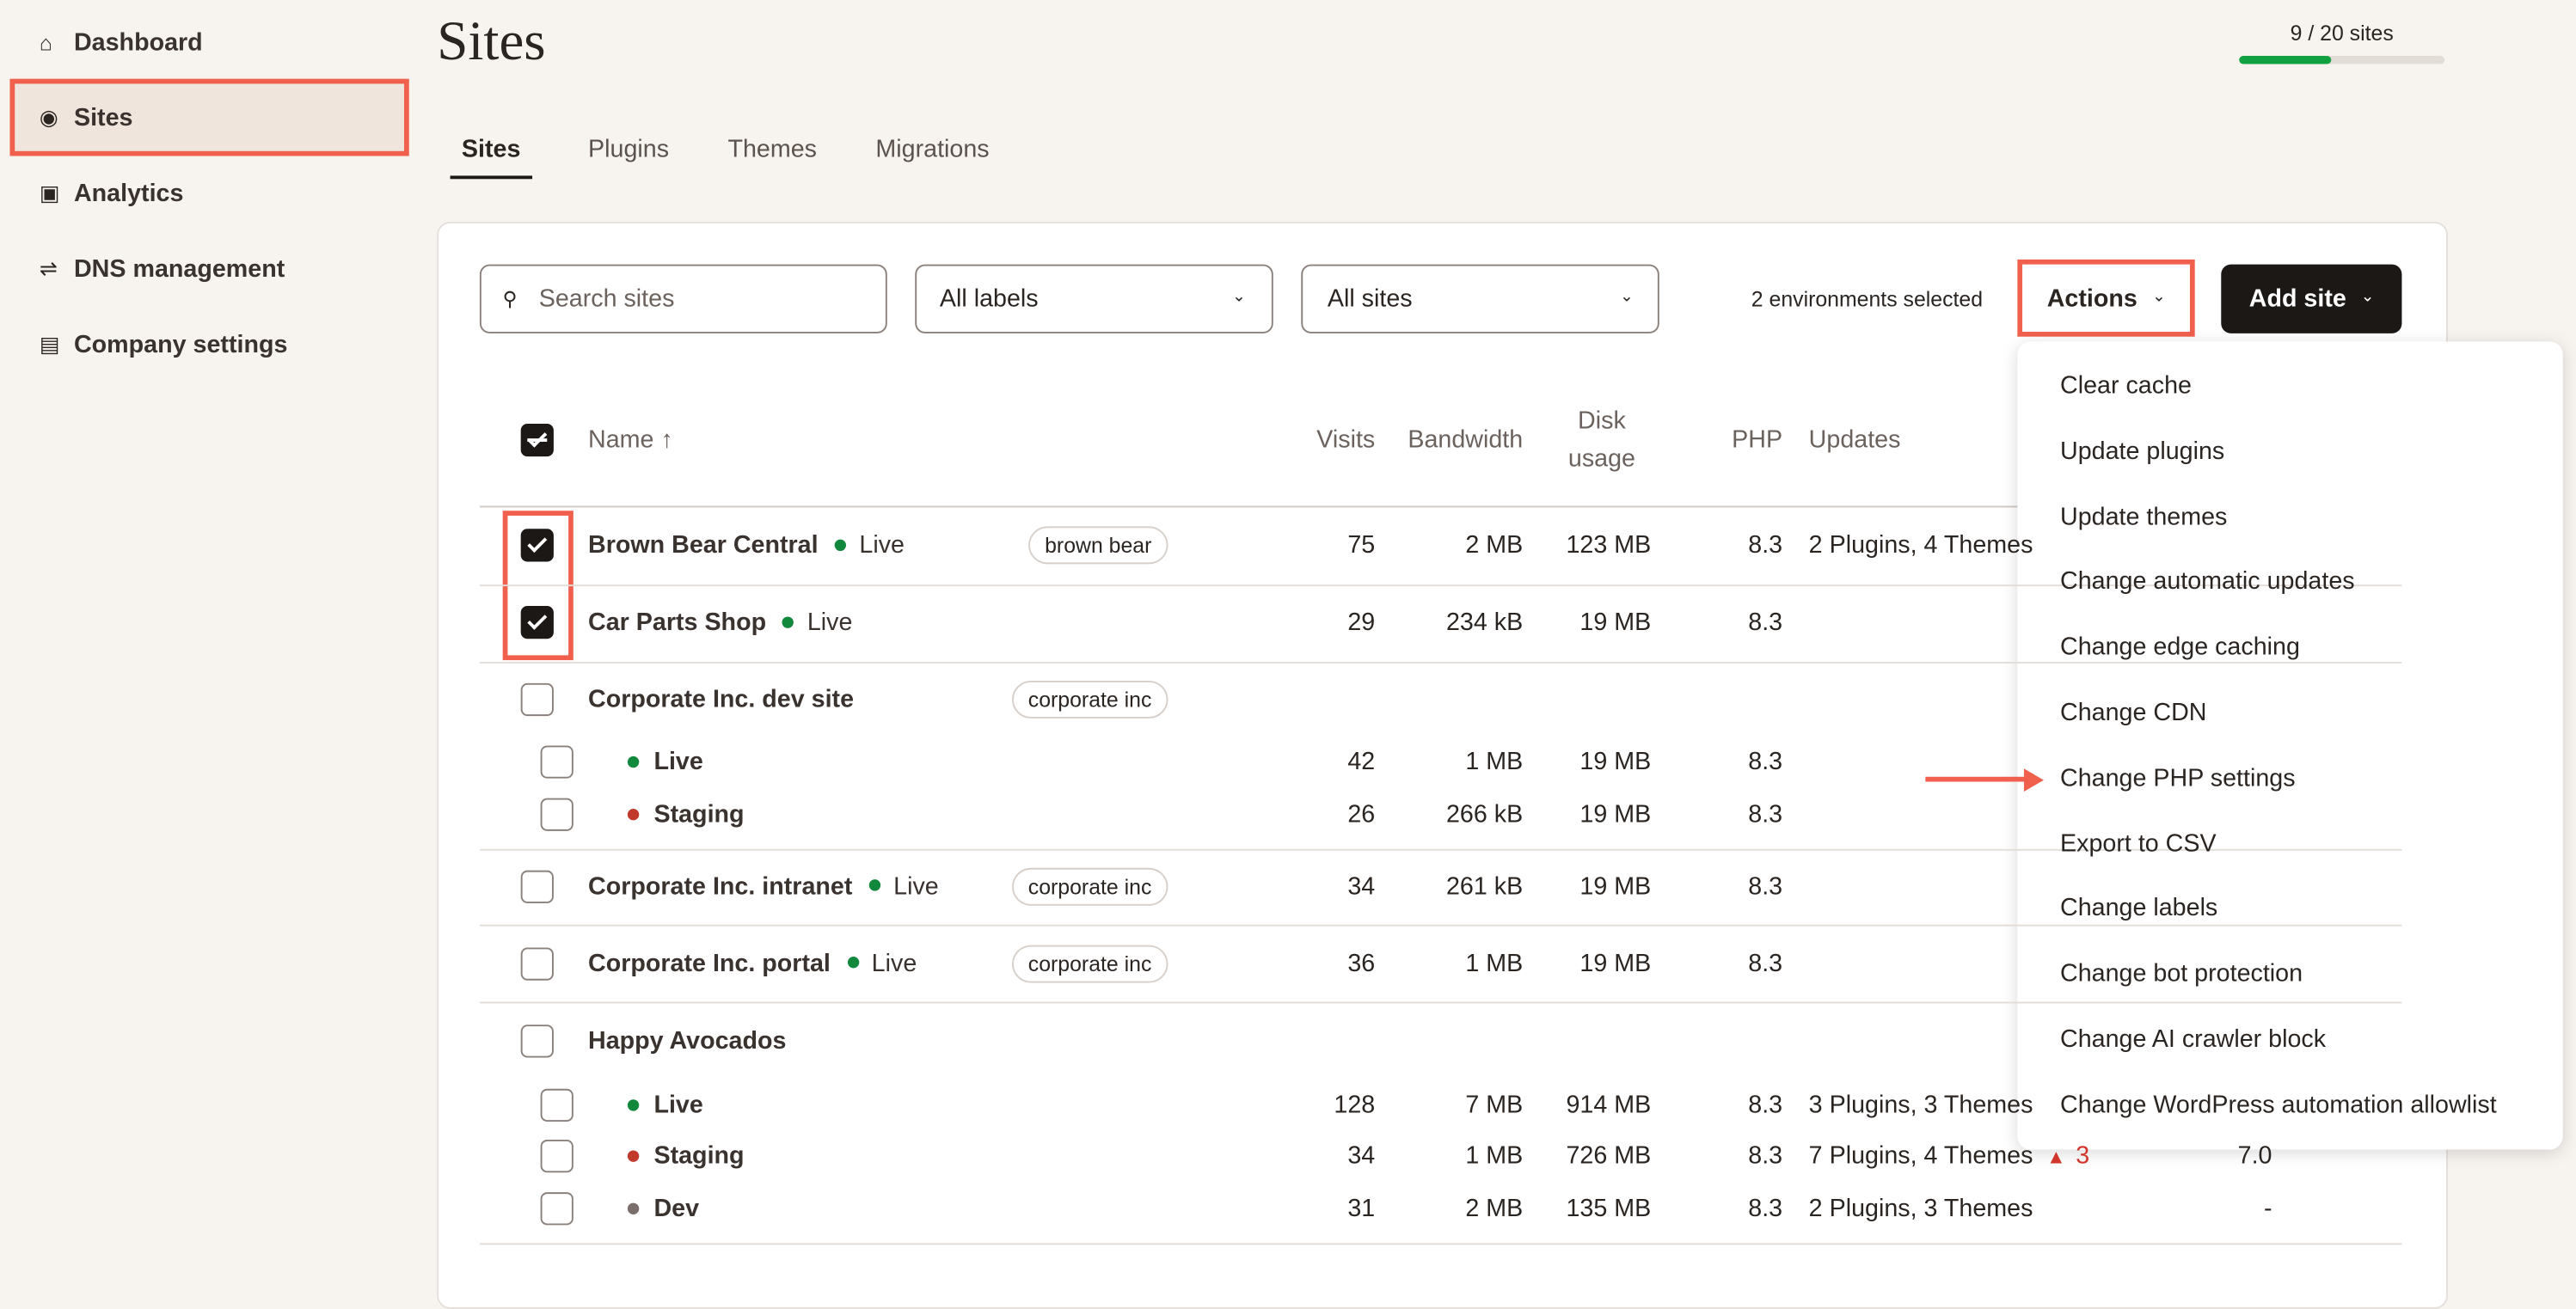  What do you see at coordinates (709, 963) in the screenshot?
I see `site-name-text: Corporate Inc. portal` at bounding box center [709, 963].